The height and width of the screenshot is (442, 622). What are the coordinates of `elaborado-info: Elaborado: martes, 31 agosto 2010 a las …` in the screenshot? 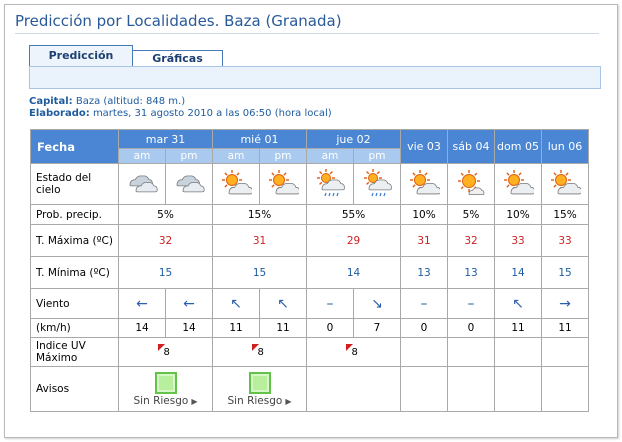 It's located at (180, 113).